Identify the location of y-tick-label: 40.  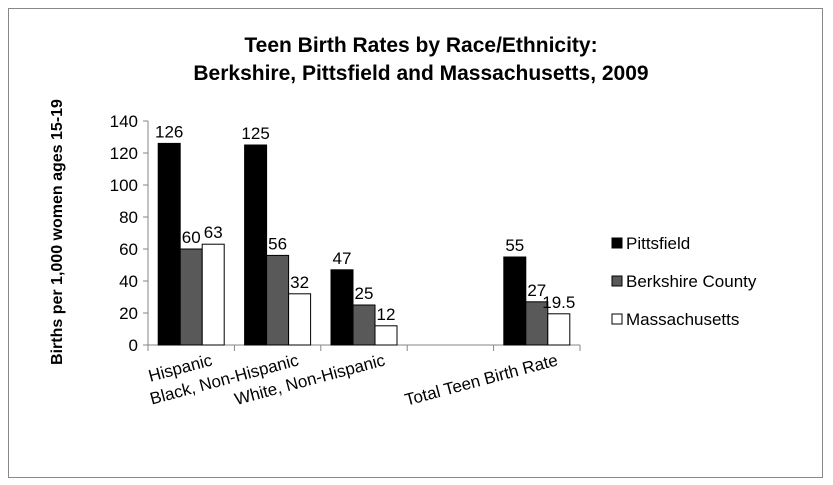
(128, 281).